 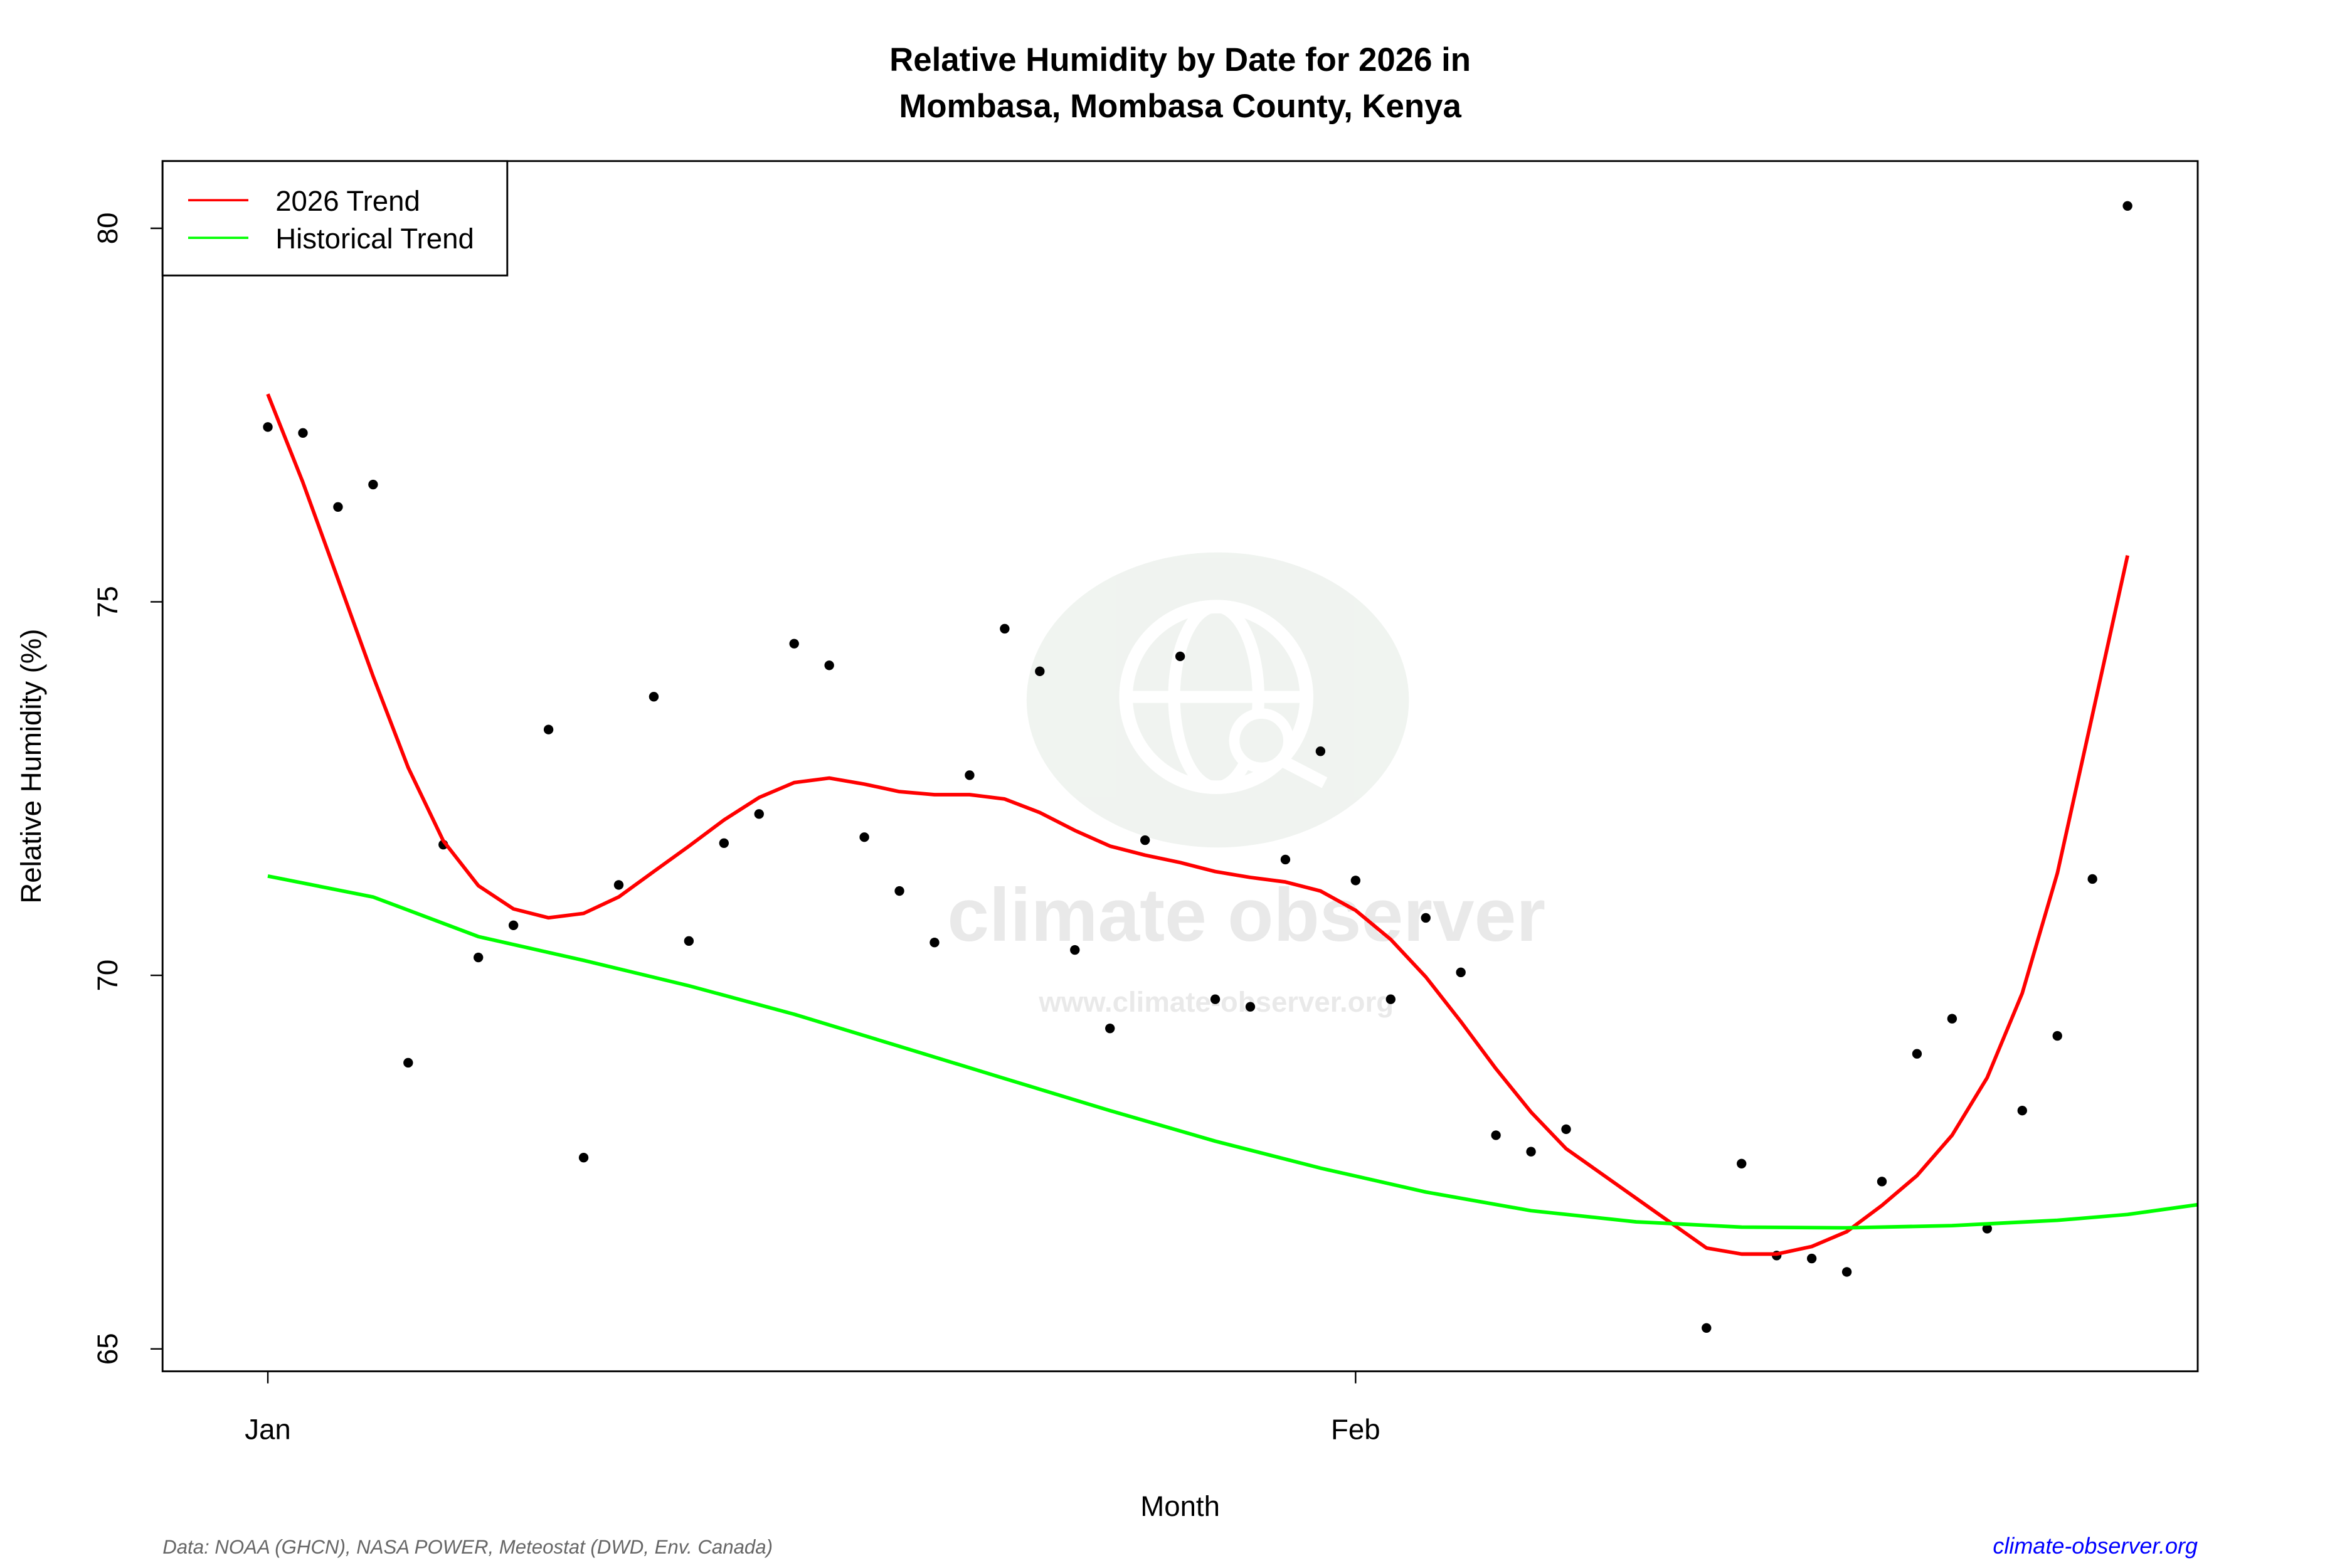 I want to click on y-axis-label: Relative Humidity (%), so click(x=31, y=767).